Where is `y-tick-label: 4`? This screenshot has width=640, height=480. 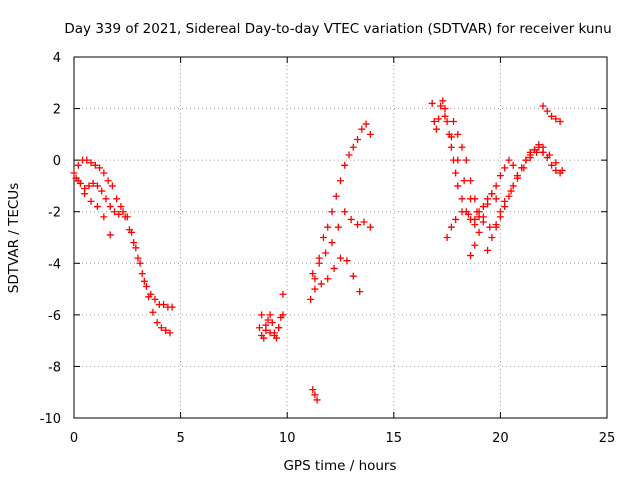
y-tick-label: 4 is located at coordinates (57, 58).